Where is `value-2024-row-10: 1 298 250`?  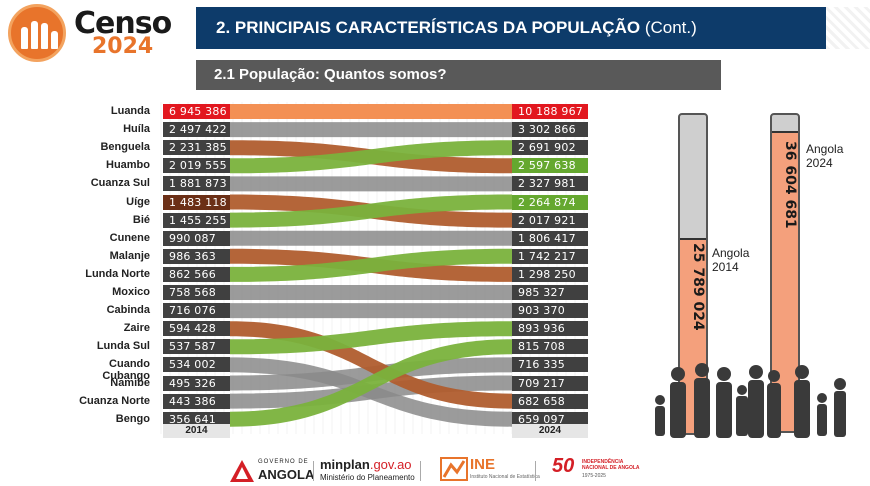 value-2024-row-10: 1 298 250 is located at coordinates (550, 274).